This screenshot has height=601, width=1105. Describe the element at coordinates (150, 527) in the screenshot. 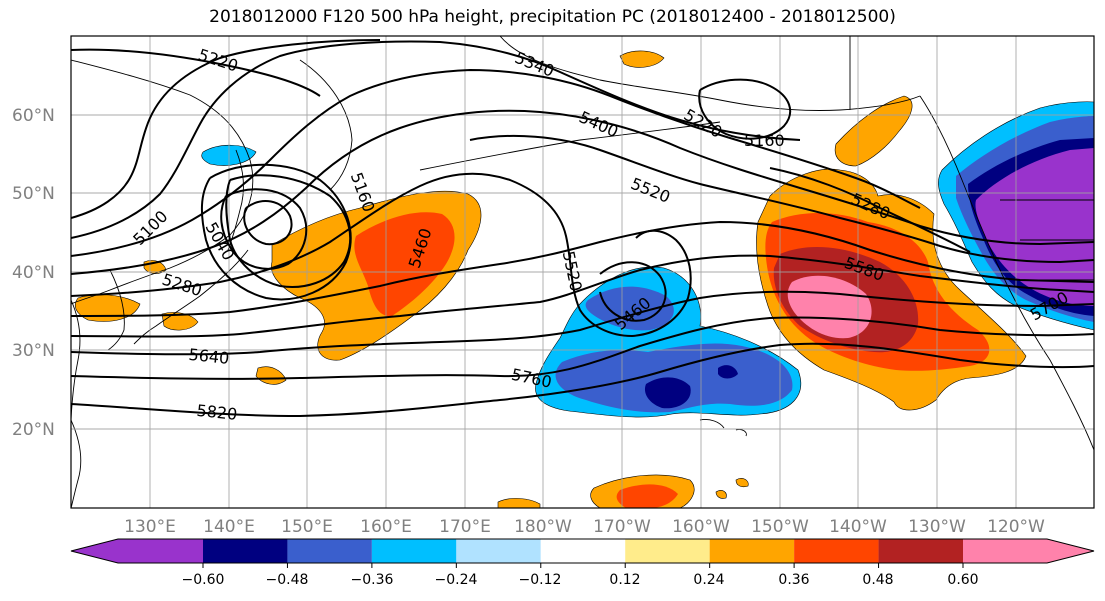

I see `lon-label: 130°E` at that location.